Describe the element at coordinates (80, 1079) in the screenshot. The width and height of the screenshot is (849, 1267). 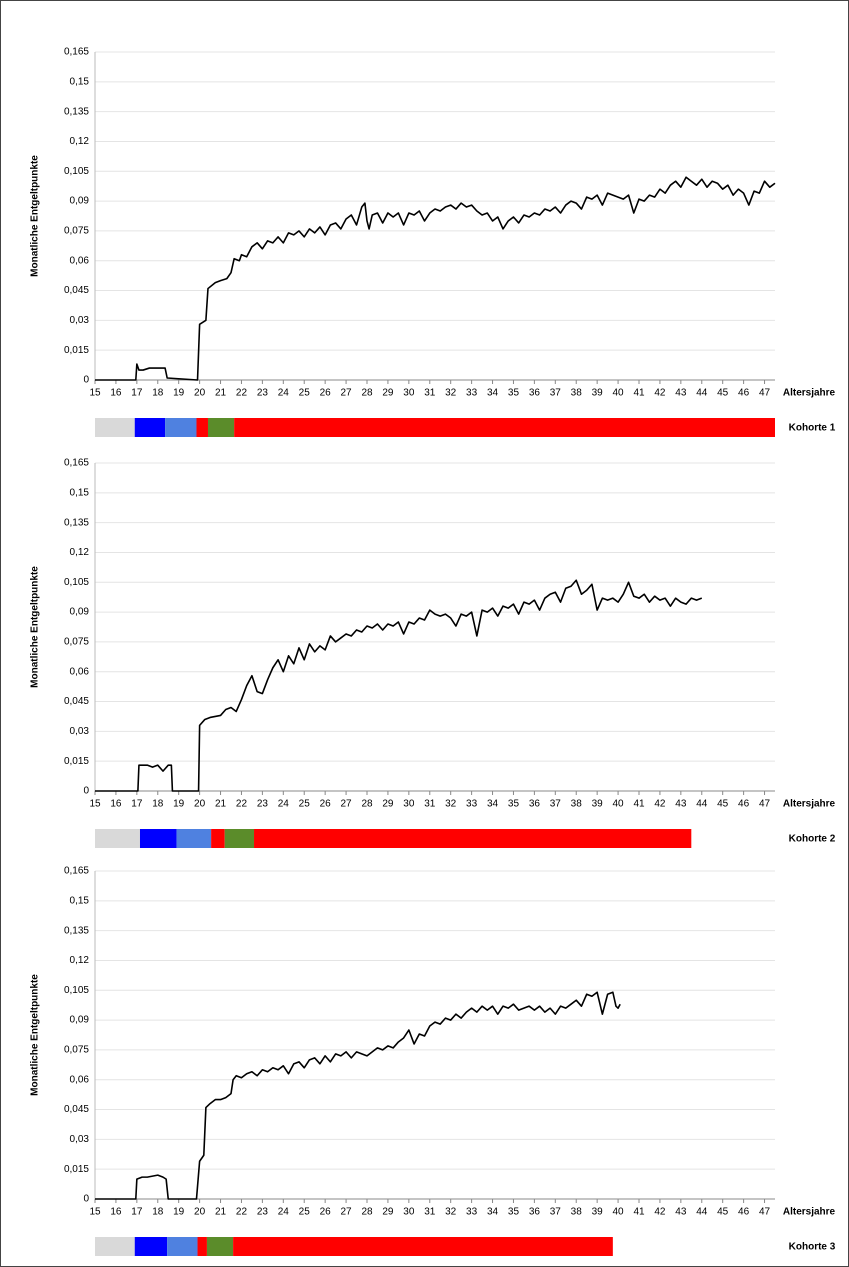
I see `y-tick-label: 0,06` at that location.